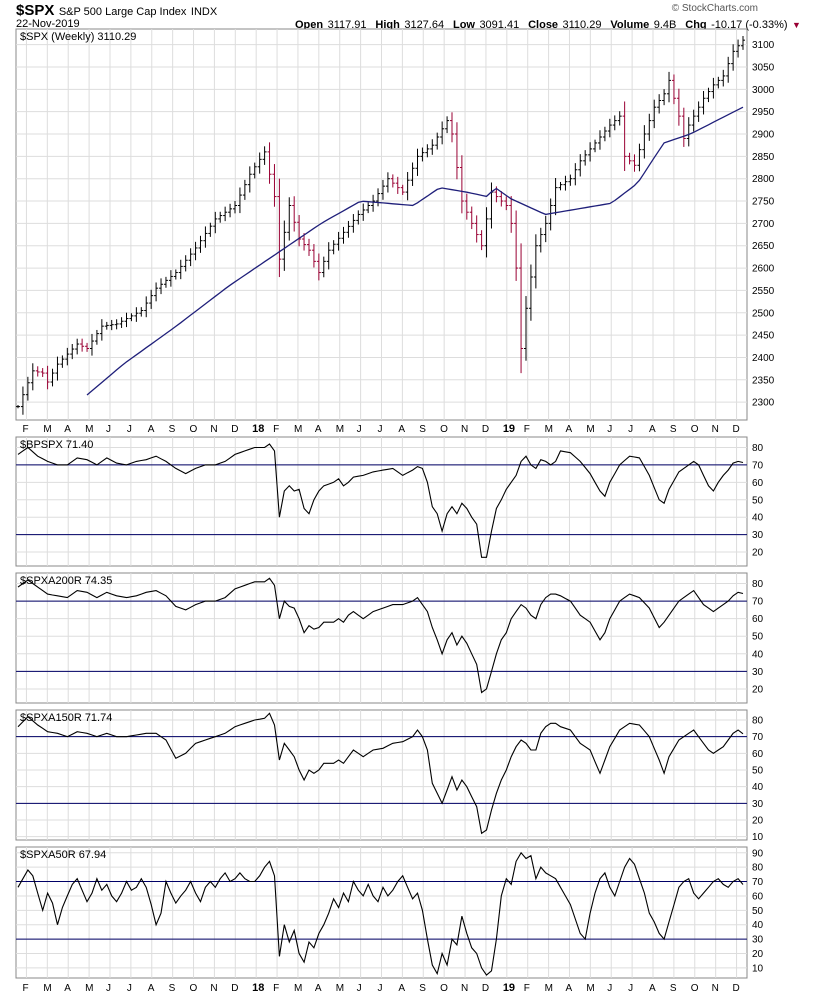  What do you see at coordinates (387, 25) in the screenshot?
I see `high-label: High` at bounding box center [387, 25].